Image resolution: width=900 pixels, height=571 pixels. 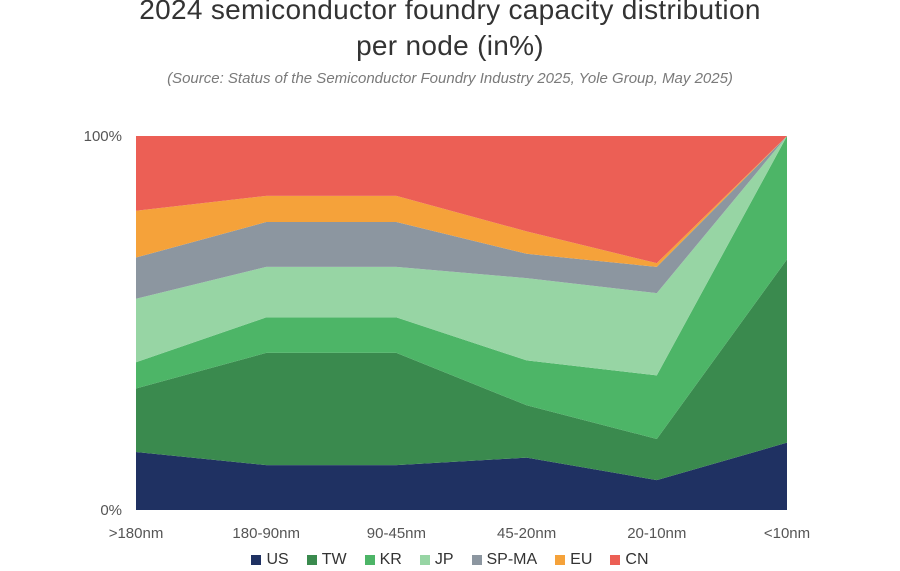 What do you see at coordinates (396, 533) in the screenshot?
I see `x-tick-label: 90-45nm` at bounding box center [396, 533].